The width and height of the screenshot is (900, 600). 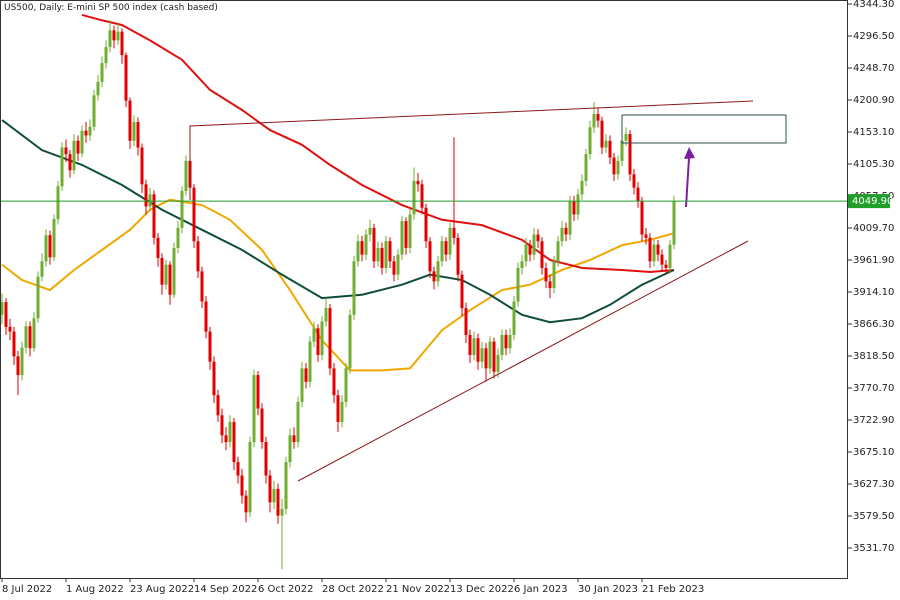 I want to click on resistance-trendline, so click(x=471, y=150).